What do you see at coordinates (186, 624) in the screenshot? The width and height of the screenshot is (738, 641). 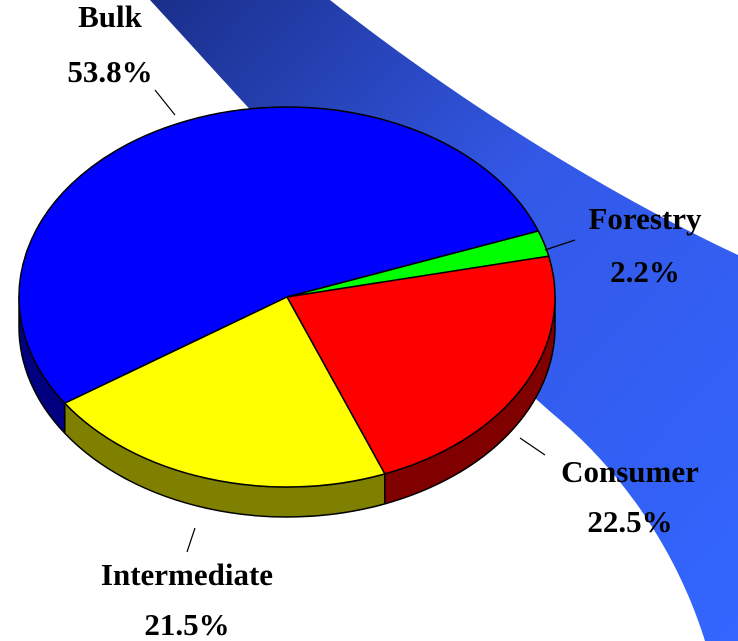 I see `slice-value-label: 21.5%` at bounding box center [186, 624].